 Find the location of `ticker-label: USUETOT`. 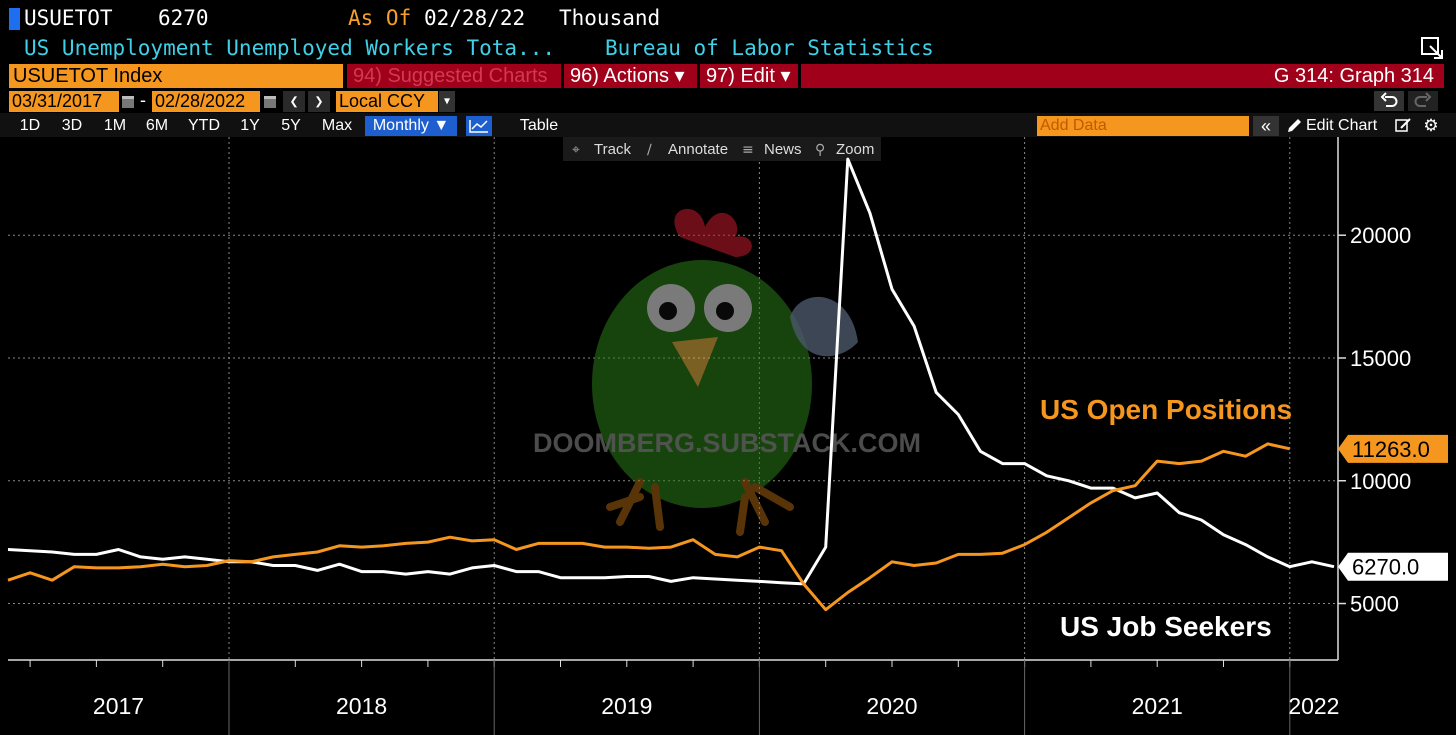

ticker-label: USUETOT is located at coordinates (68, 18).